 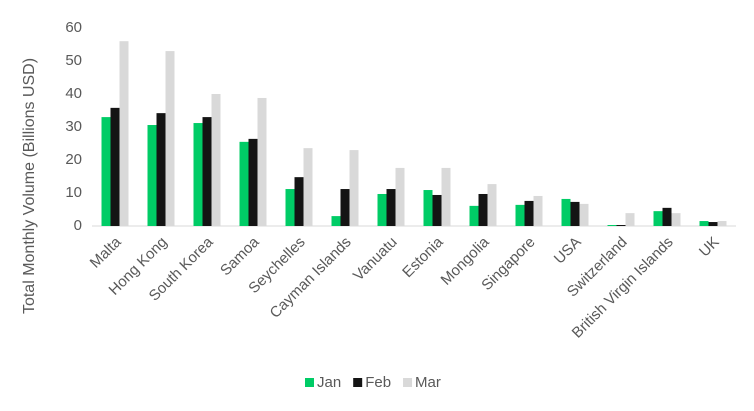 I want to click on y-tick-label: 20, so click(x=73, y=159).